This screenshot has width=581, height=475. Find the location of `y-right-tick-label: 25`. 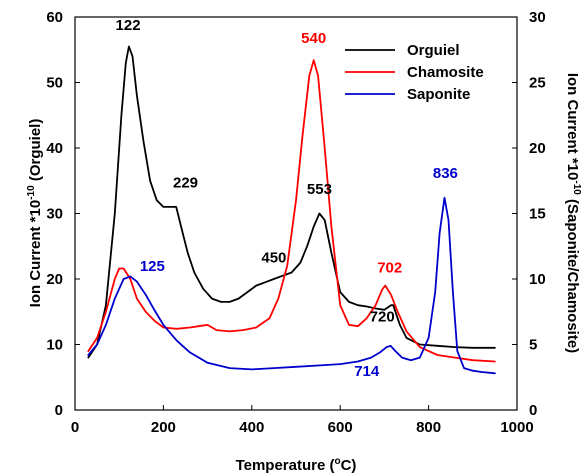

y-right-tick-label: 25 is located at coordinates (537, 83).